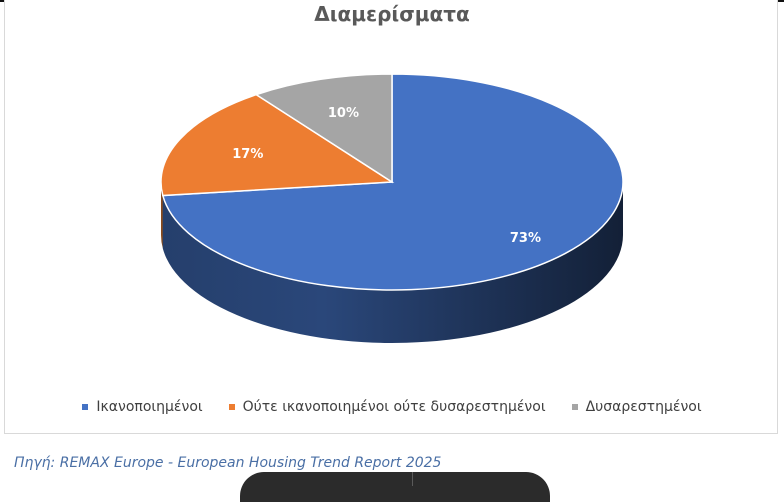  I want to click on pie-data-label-2: 10%, so click(343, 113).